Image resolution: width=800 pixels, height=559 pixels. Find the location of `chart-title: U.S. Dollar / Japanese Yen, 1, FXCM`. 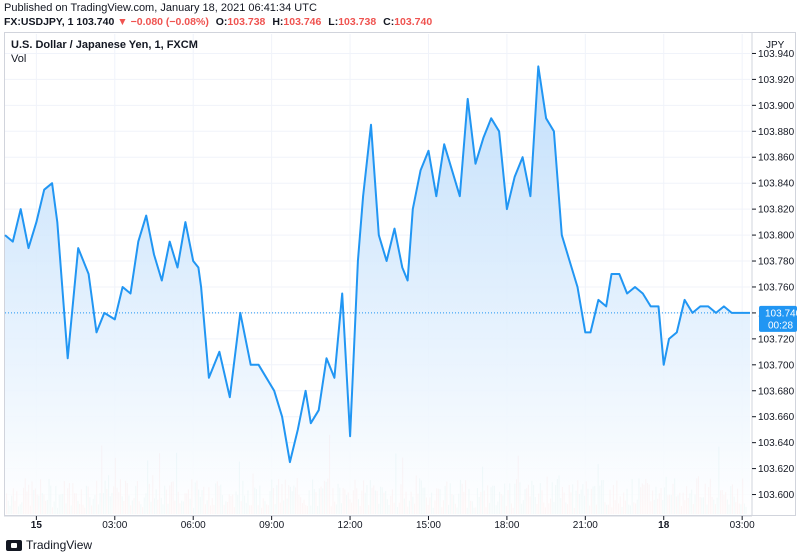

chart-title: U.S. Dollar / Japanese Yen, 1, FXCM is located at coordinates (104, 45).